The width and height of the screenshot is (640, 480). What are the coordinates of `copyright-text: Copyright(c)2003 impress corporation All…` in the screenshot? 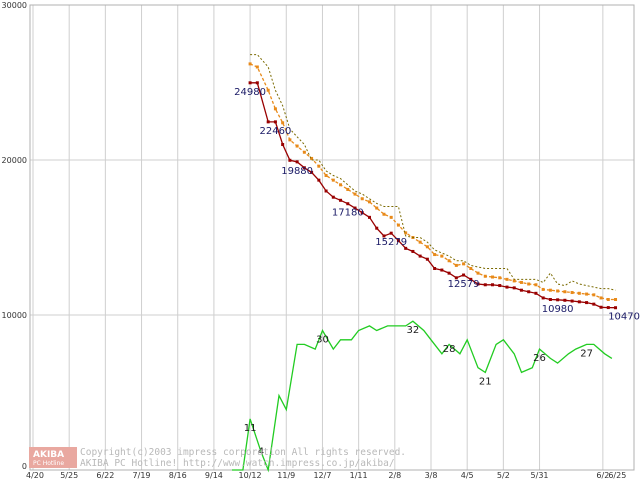 It's located at (243, 452).